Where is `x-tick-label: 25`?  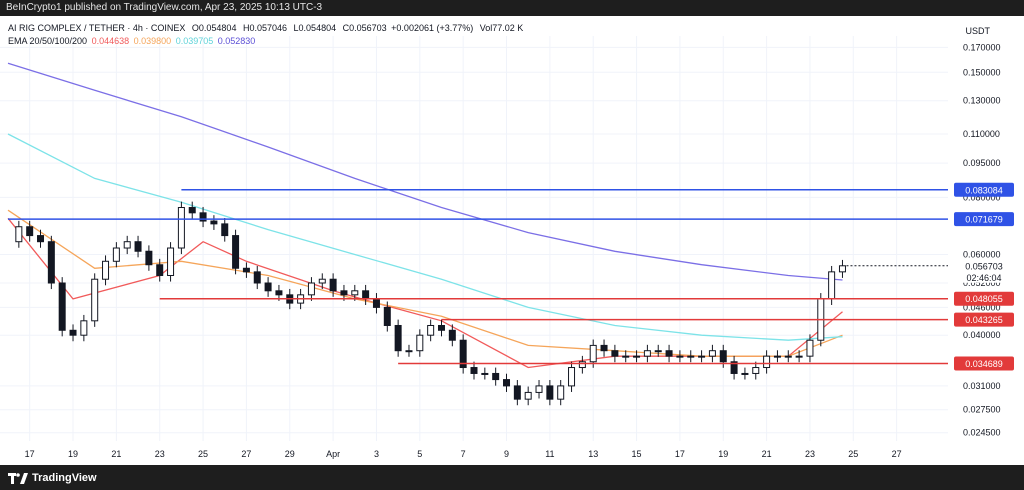
x-tick-label: 25 is located at coordinates (203, 454).